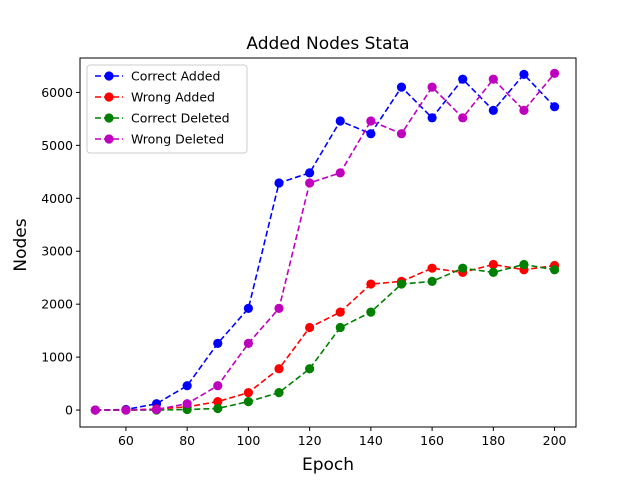 Image resolution: width=640 pixels, height=480 pixels. What do you see at coordinates (177, 139) in the screenshot?
I see `legend-label: Wrong Deleted` at bounding box center [177, 139].